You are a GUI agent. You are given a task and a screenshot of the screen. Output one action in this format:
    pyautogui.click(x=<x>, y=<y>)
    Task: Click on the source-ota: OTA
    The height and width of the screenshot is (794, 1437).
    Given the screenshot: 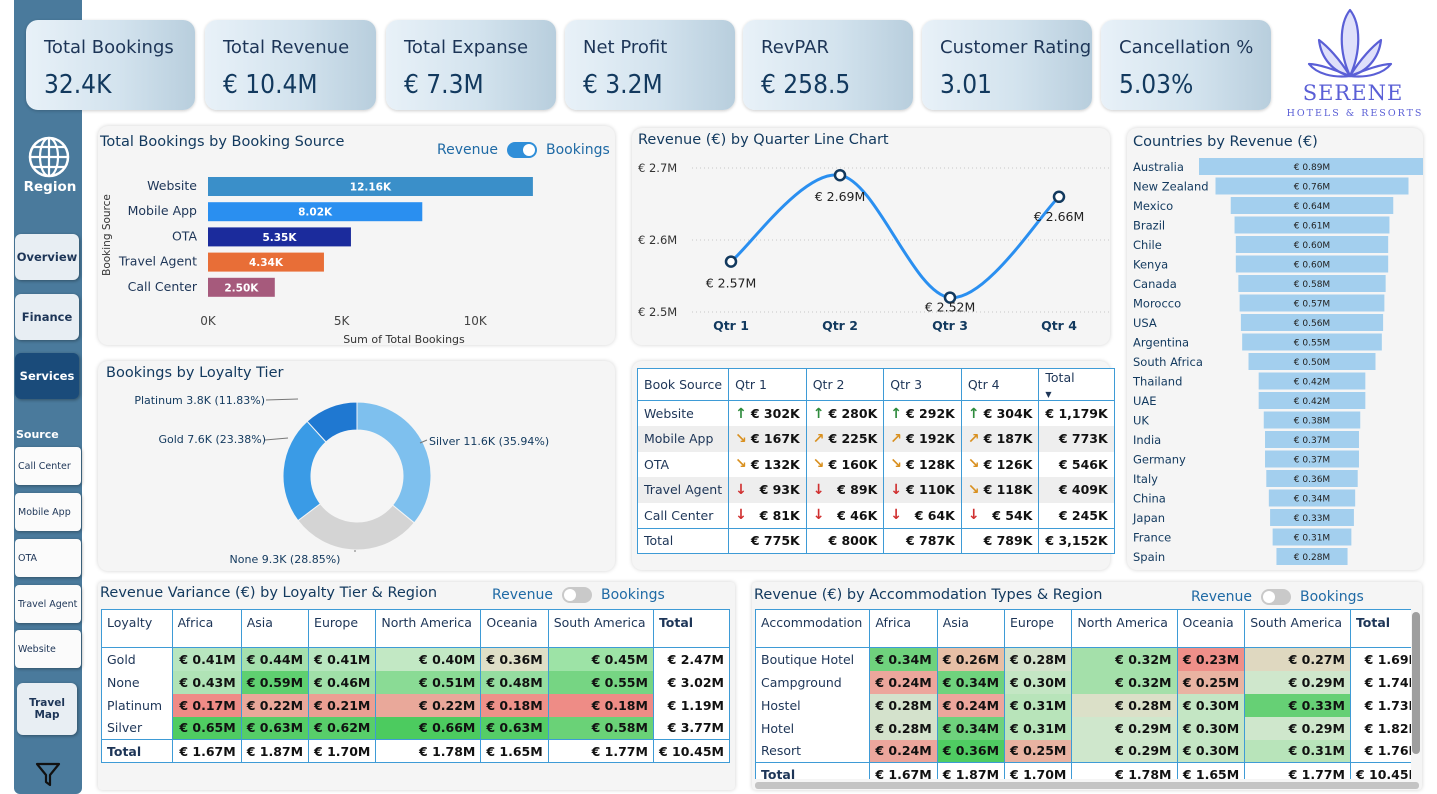 What is the action you would take?
    pyautogui.click(x=48, y=558)
    